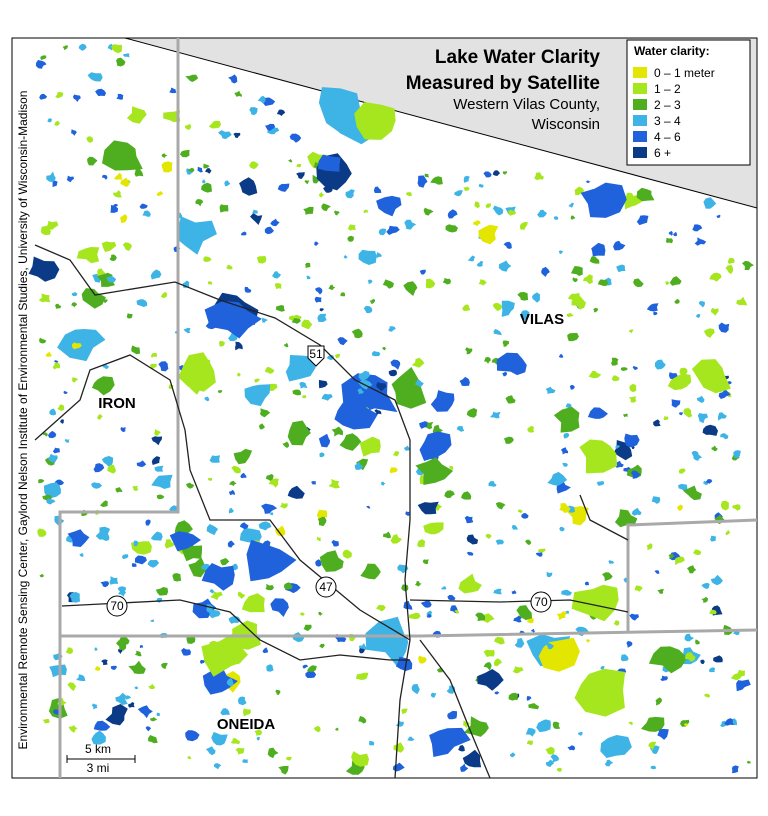 Image resolution: width=768 pixels, height=816 pixels. Describe the element at coordinates (672, 51) in the screenshot. I see `legend-title: Water clarity:` at that location.